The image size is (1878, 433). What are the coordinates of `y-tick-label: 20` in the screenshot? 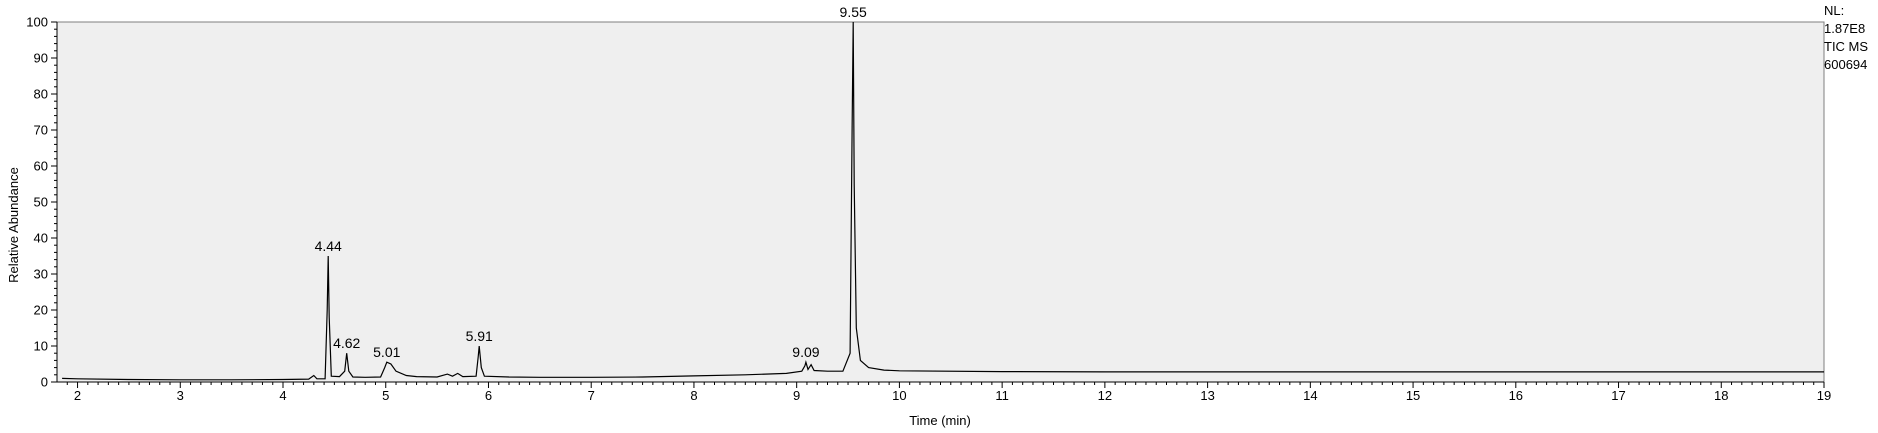 It's located at (41, 310).